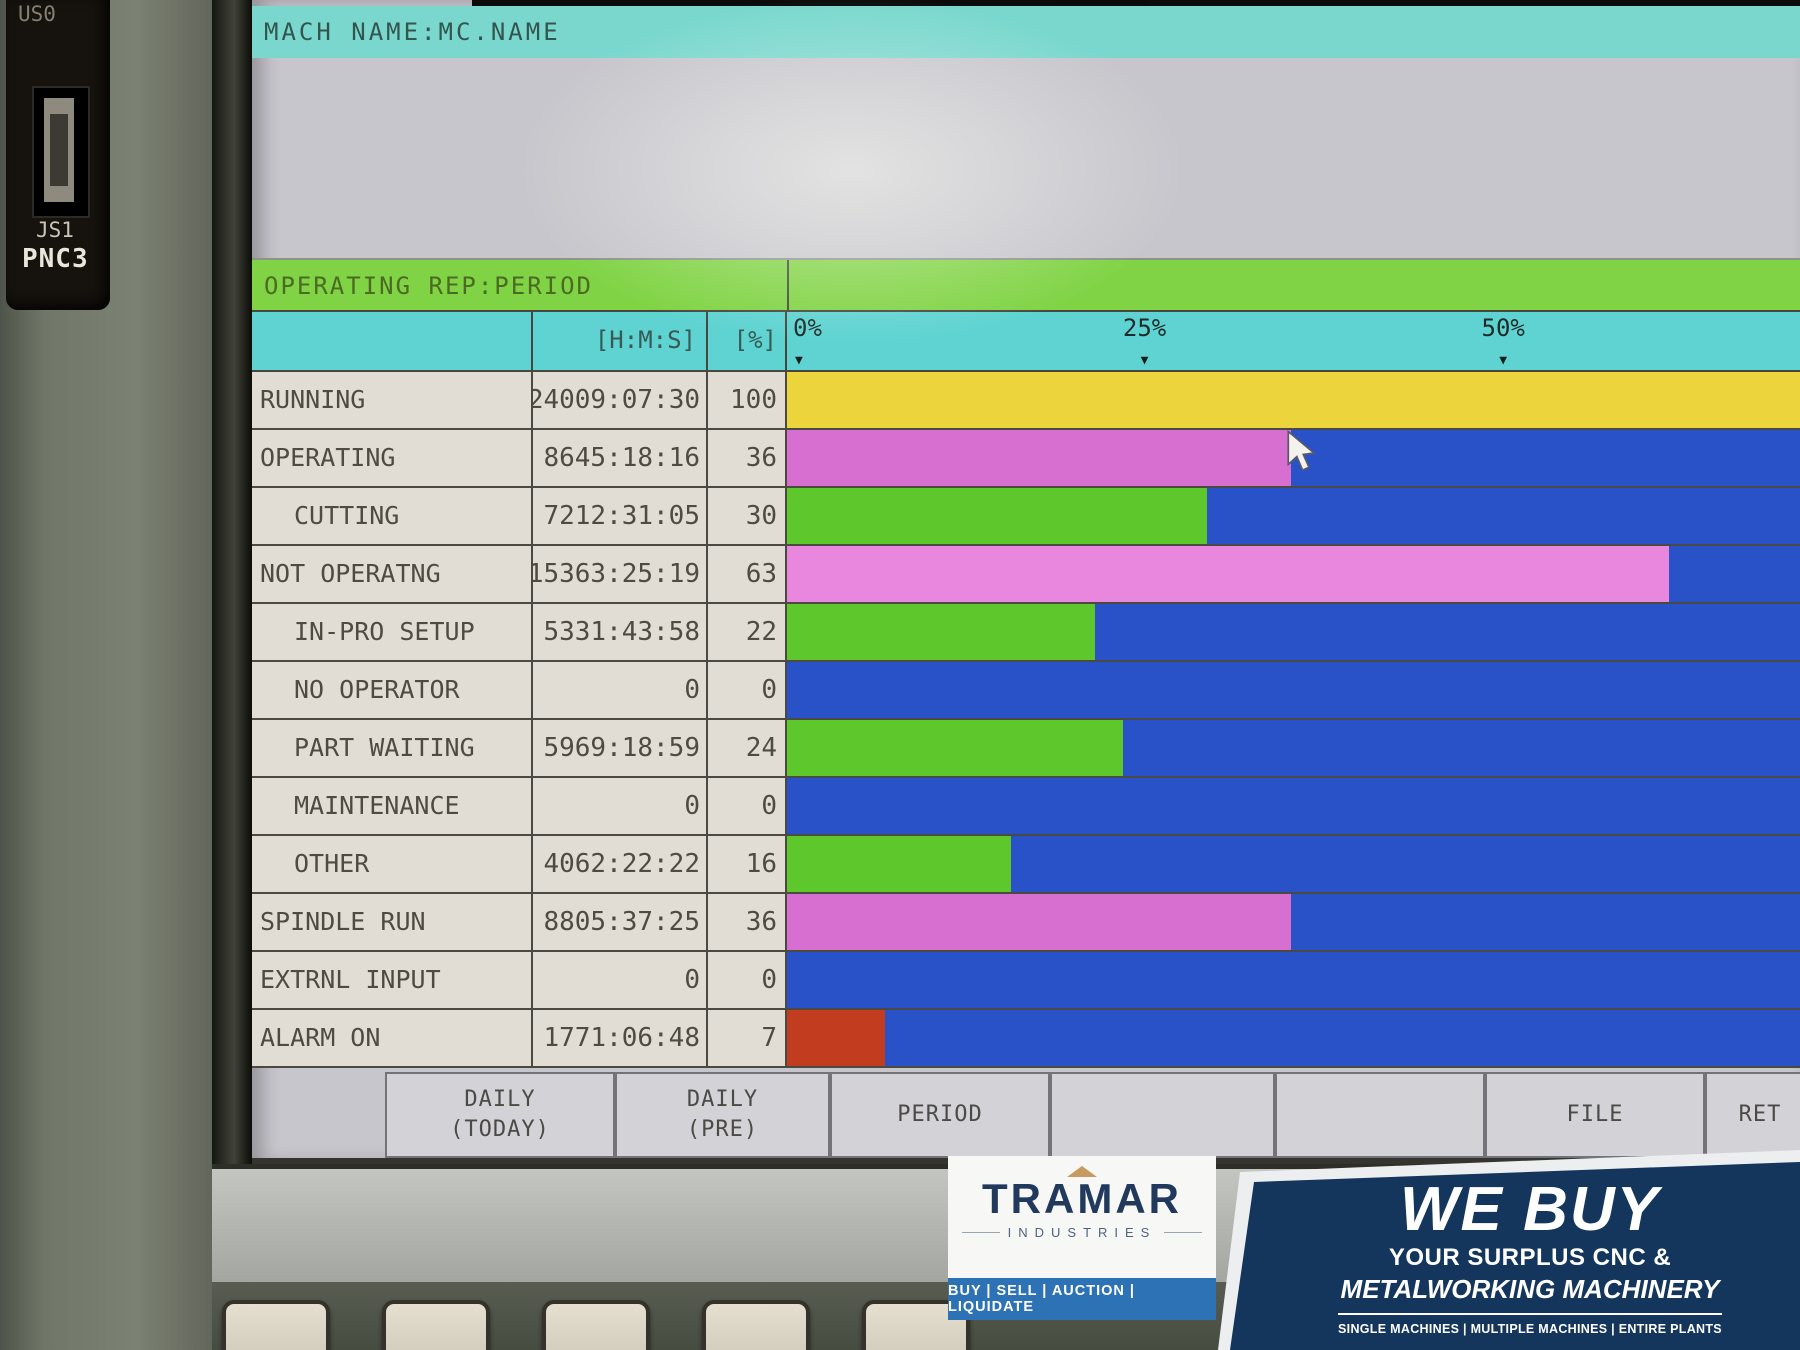 Image resolution: width=1800 pixels, height=1350 pixels. What do you see at coordinates (500, 1115) in the screenshot?
I see `softkey-daily-today: DAILY (TODAY)` at bounding box center [500, 1115].